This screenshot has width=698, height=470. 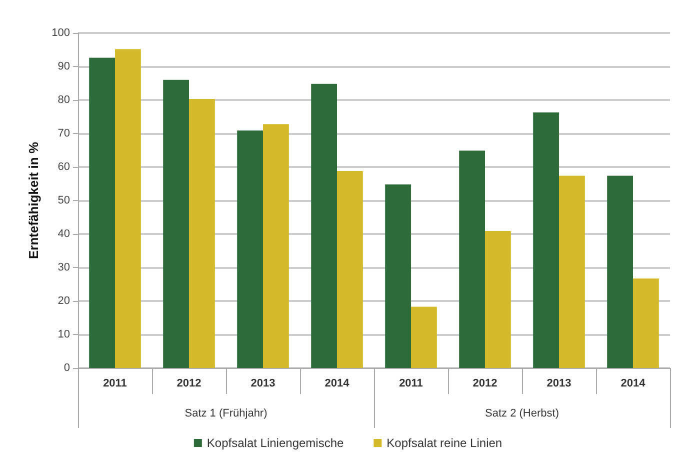 I want to click on legend-label: Kopfsalat Liniengemische, so click(x=275, y=443).